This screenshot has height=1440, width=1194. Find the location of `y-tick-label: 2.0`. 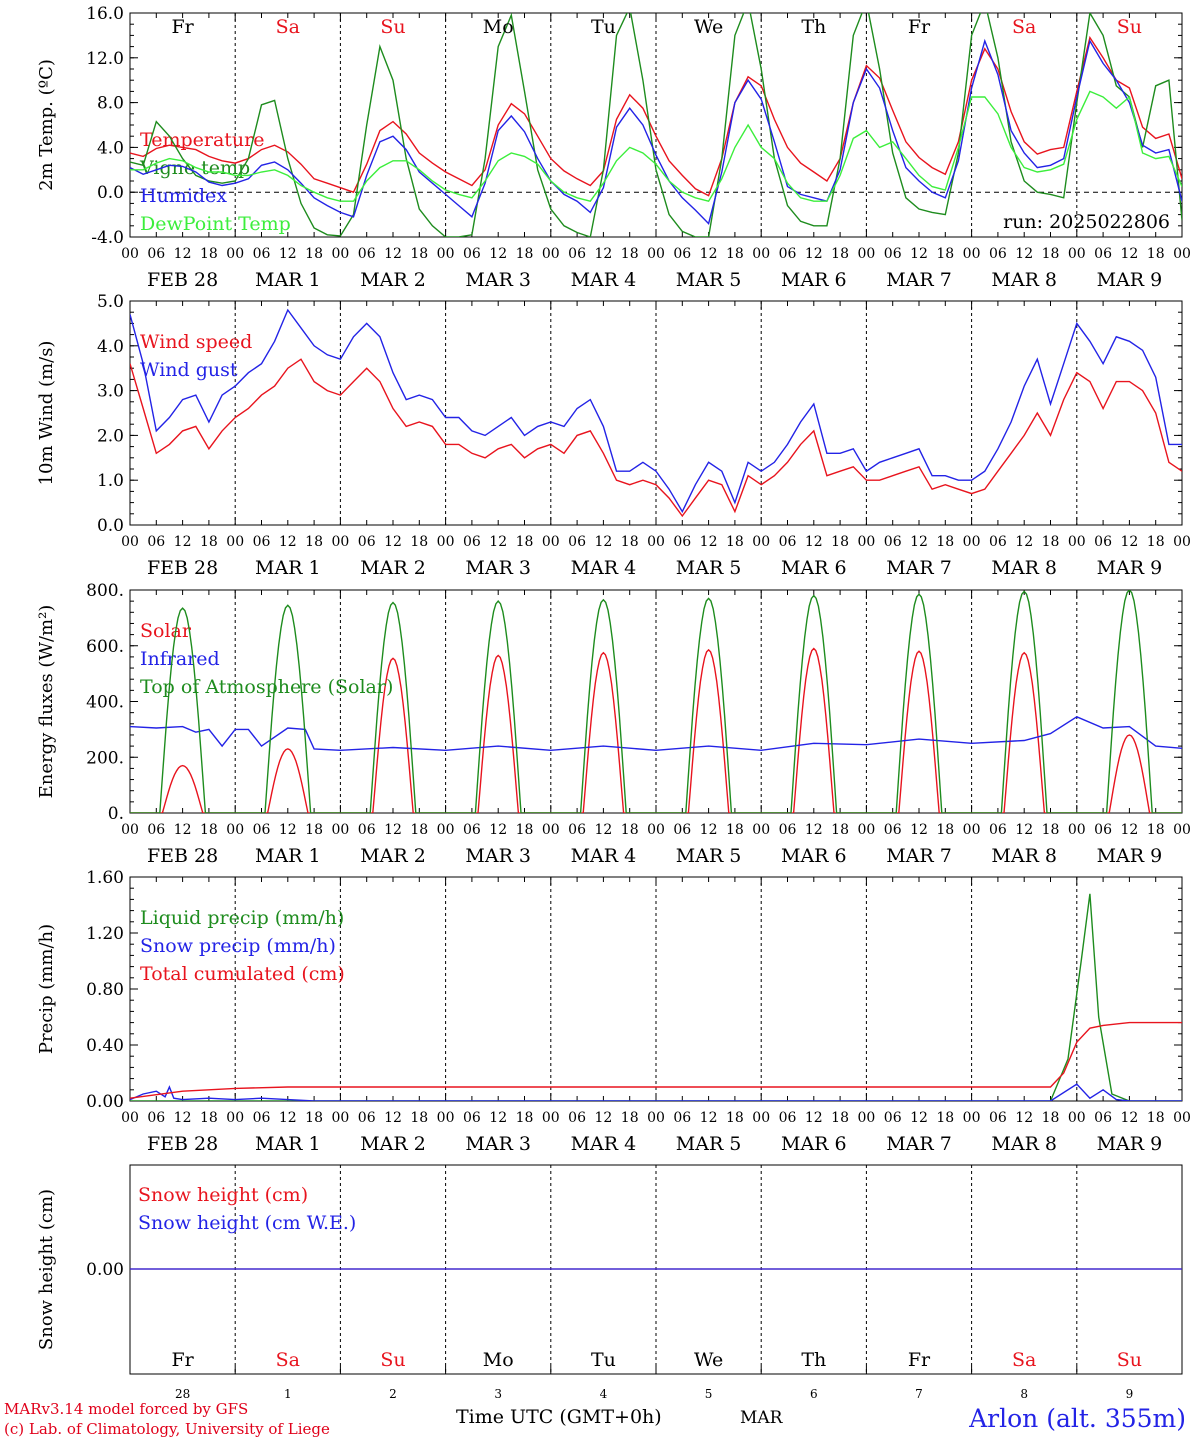

y-tick-label: 2.0 is located at coordinates (110, 436).